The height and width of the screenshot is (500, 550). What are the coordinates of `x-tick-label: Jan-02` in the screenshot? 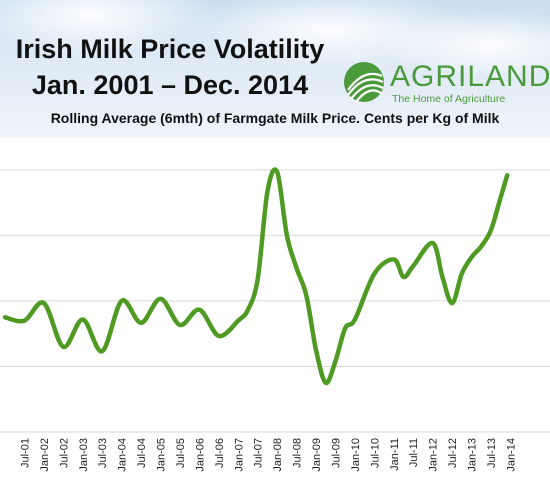 It's located at (45, 455).